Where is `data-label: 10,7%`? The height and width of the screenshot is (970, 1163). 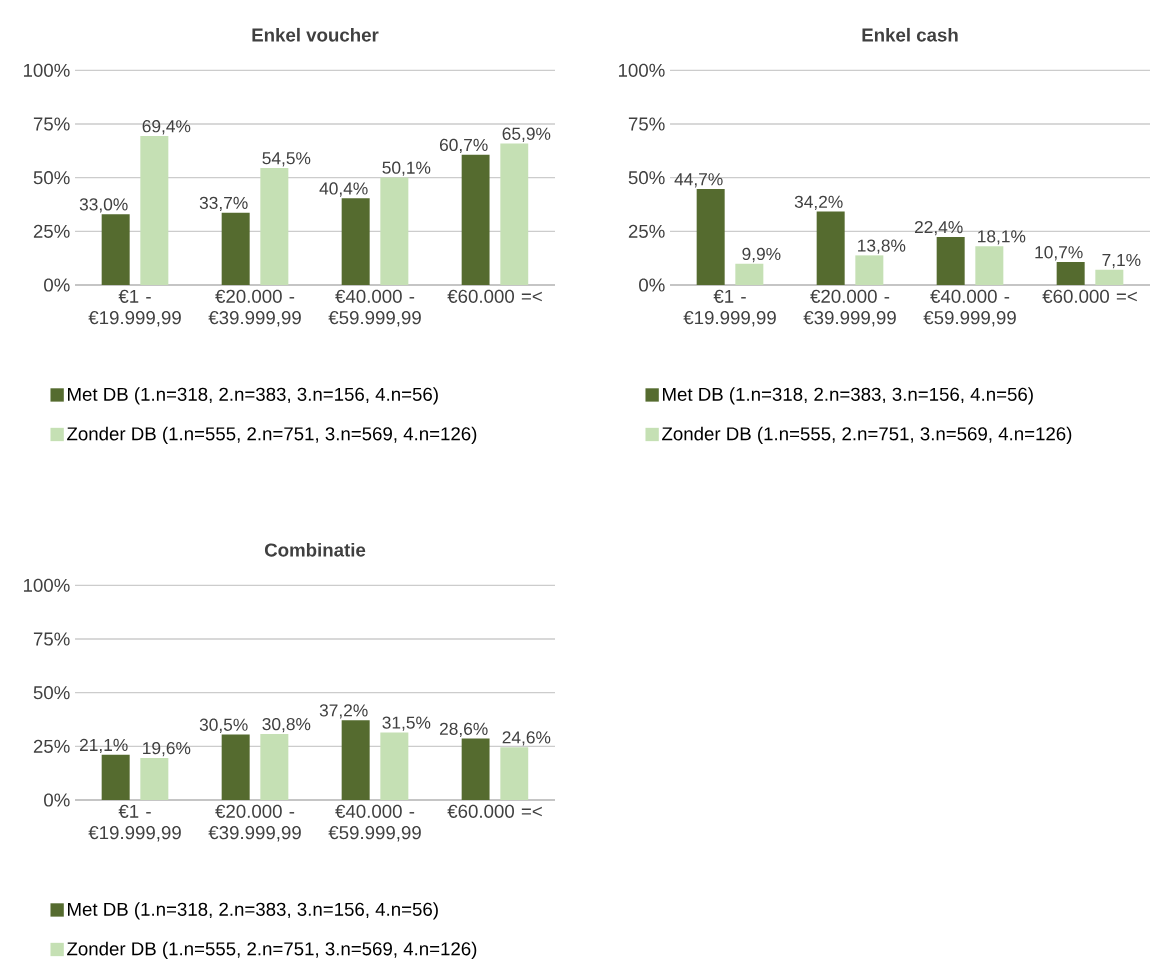 data-label: 10,7% is located at coordinates (1059, 253).